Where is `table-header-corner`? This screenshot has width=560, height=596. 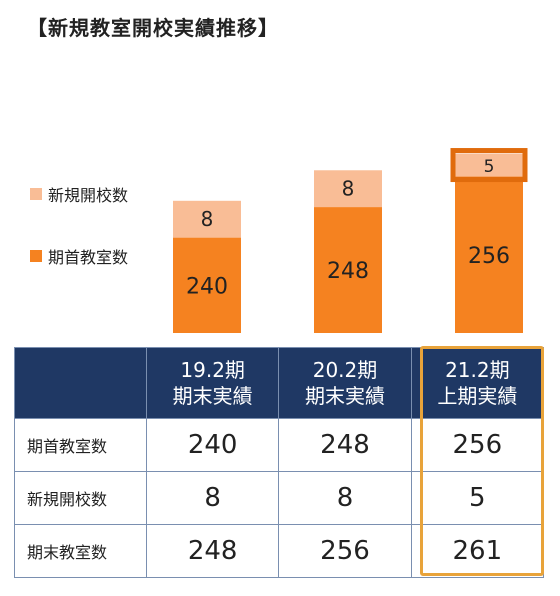
table-header-corner is located at coordinates (80, 383).